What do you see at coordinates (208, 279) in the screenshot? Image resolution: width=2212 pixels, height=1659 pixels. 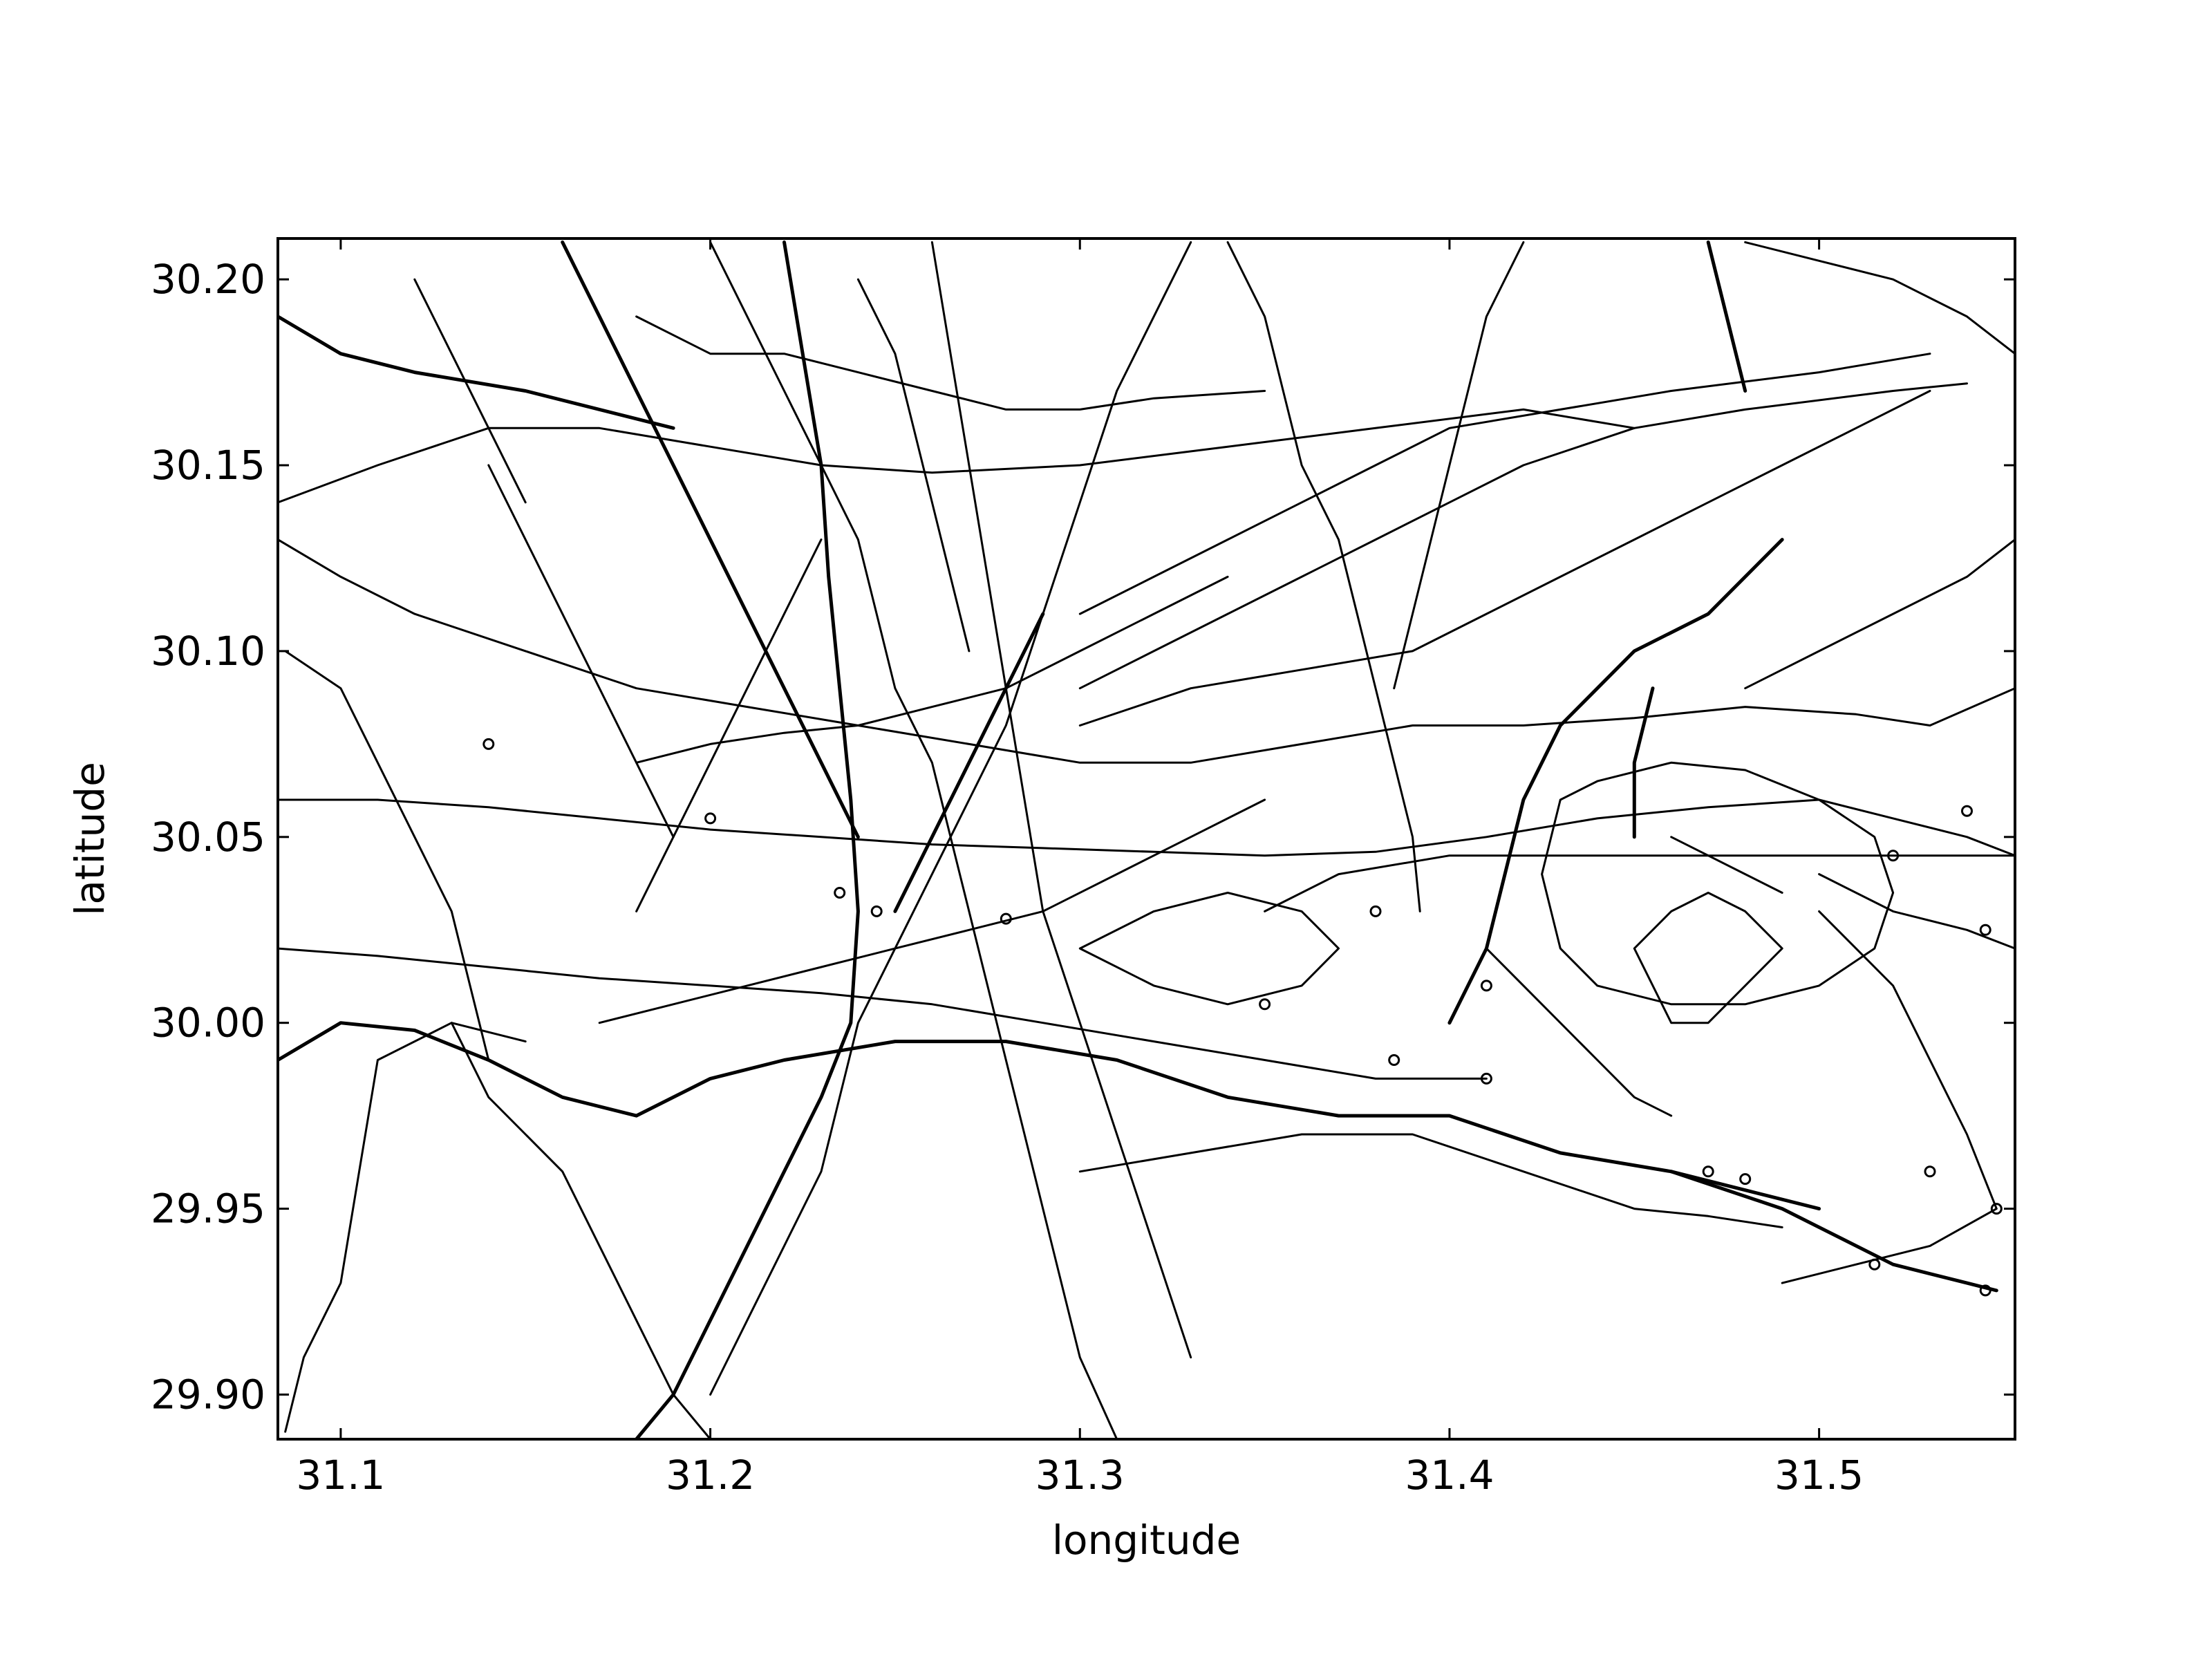 I see `y-tick-label: 30.20` at bounding box center [208, 279].